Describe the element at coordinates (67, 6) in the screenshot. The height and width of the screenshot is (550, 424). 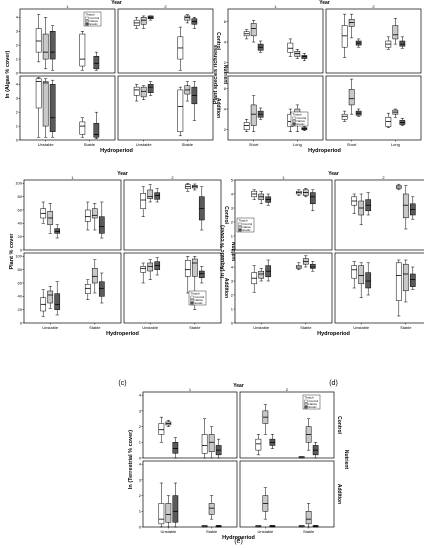
I see `column-label: 1` at that location.